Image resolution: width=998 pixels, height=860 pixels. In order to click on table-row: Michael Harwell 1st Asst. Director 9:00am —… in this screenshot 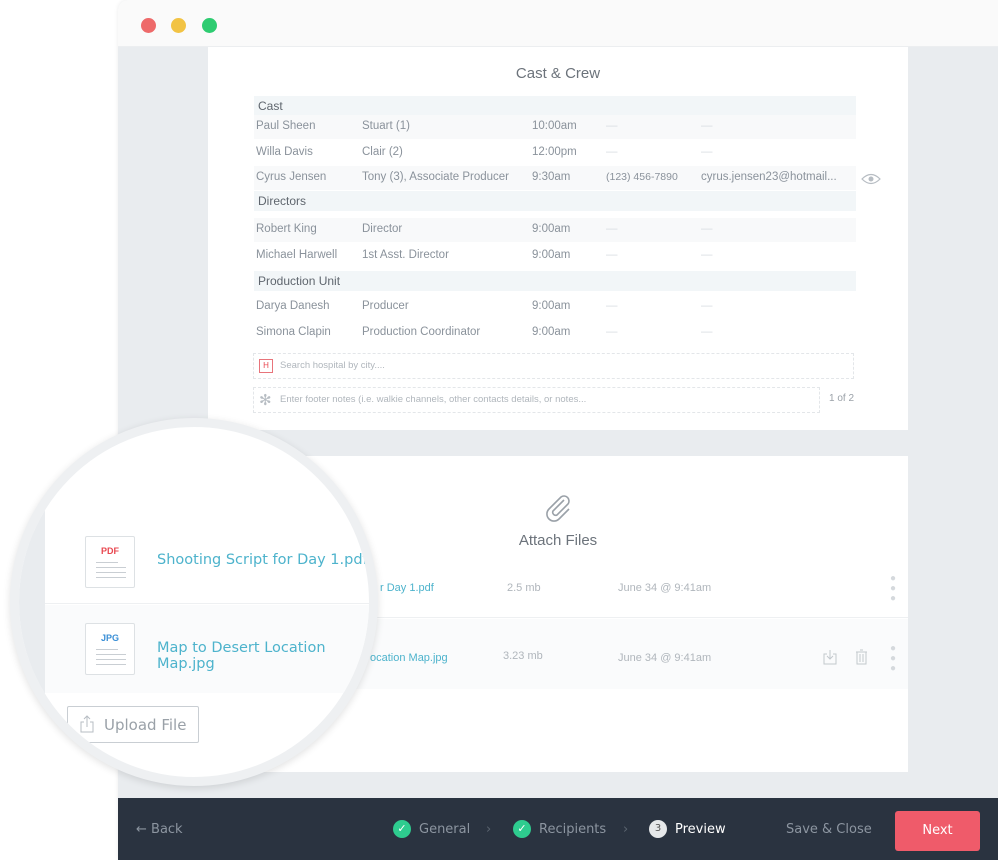, I will do `click(555, 256)`.